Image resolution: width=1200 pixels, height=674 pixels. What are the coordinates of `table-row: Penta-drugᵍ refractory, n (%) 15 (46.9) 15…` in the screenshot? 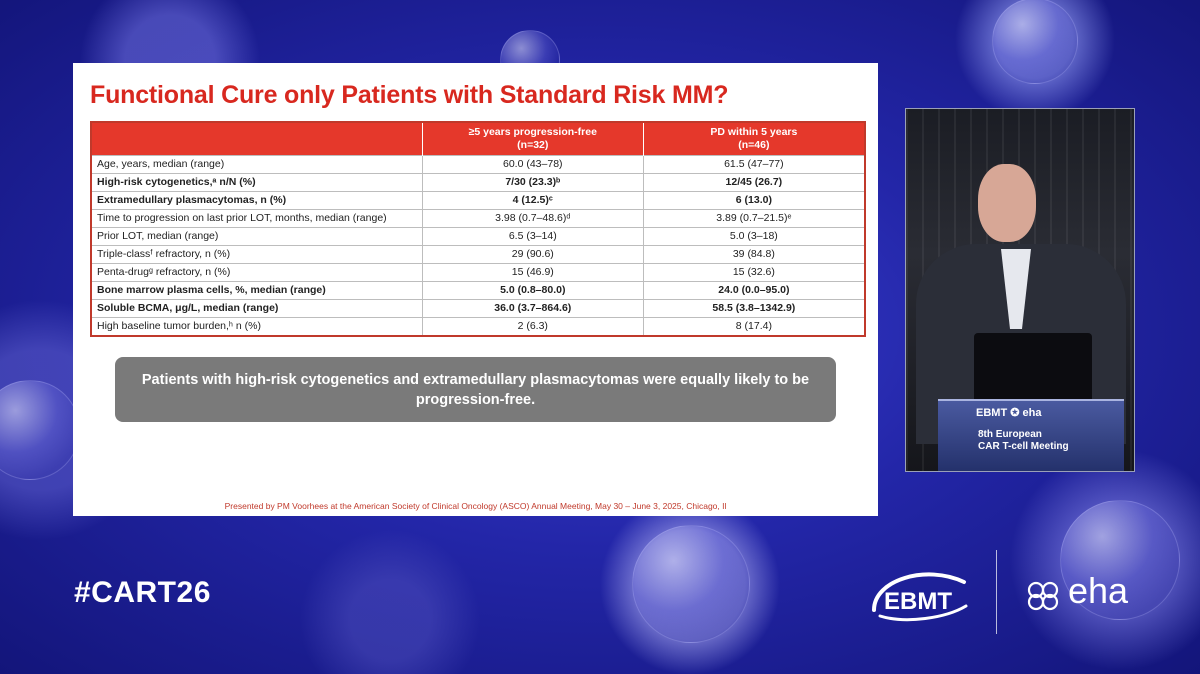 It's located at (478, 272).